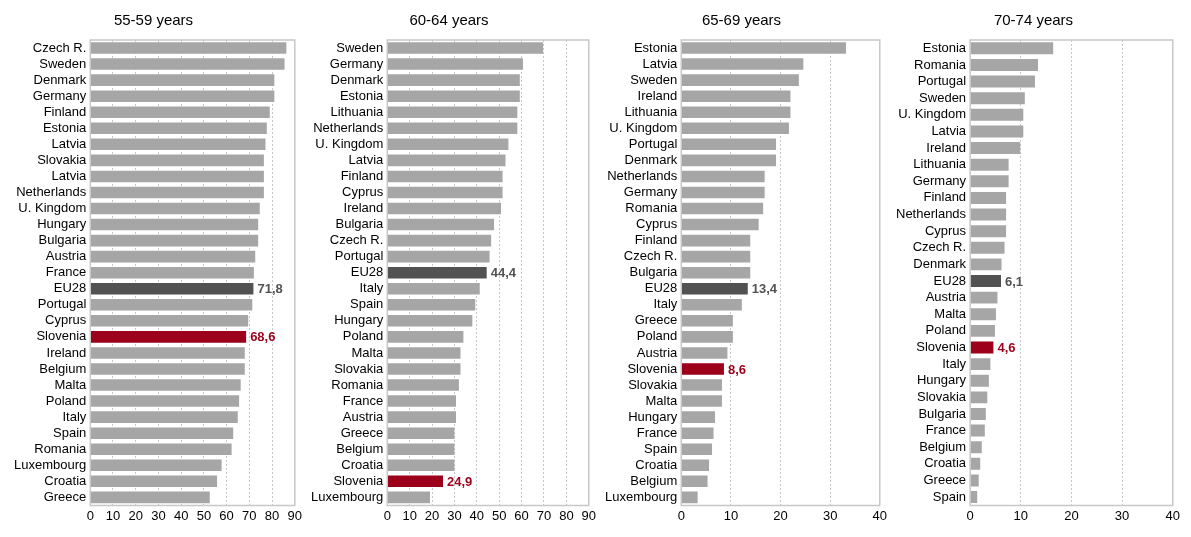  I want to click on y-tick-label: EU28, so click(70, 288).